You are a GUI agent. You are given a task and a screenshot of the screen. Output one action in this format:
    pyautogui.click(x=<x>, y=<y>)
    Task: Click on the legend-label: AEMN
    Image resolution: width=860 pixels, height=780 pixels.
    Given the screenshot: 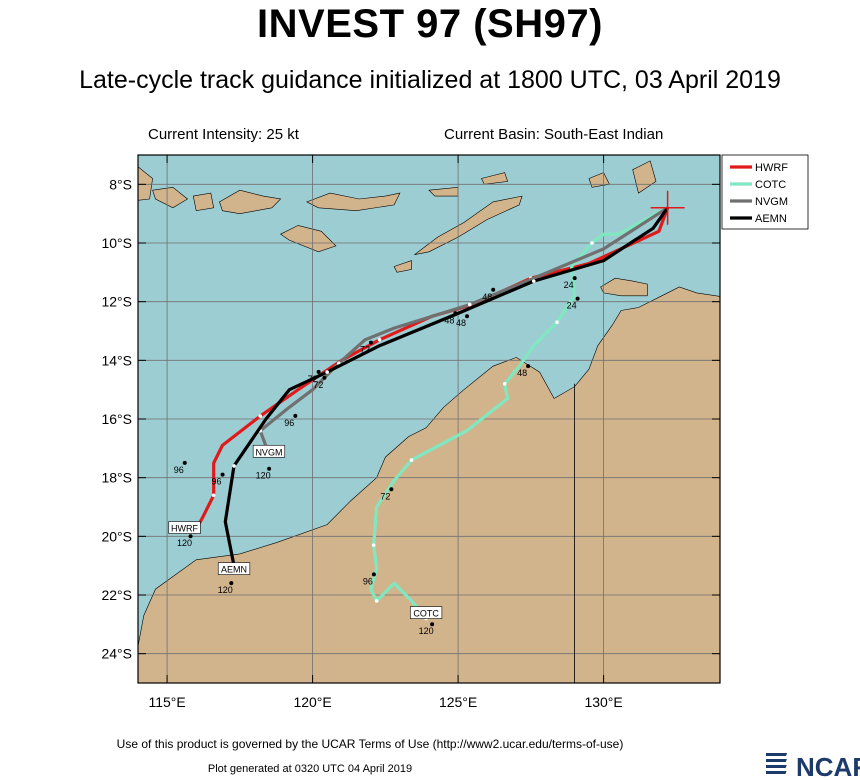 What is the action you would take?
    pyautogui.click(x=771, y=219)
    